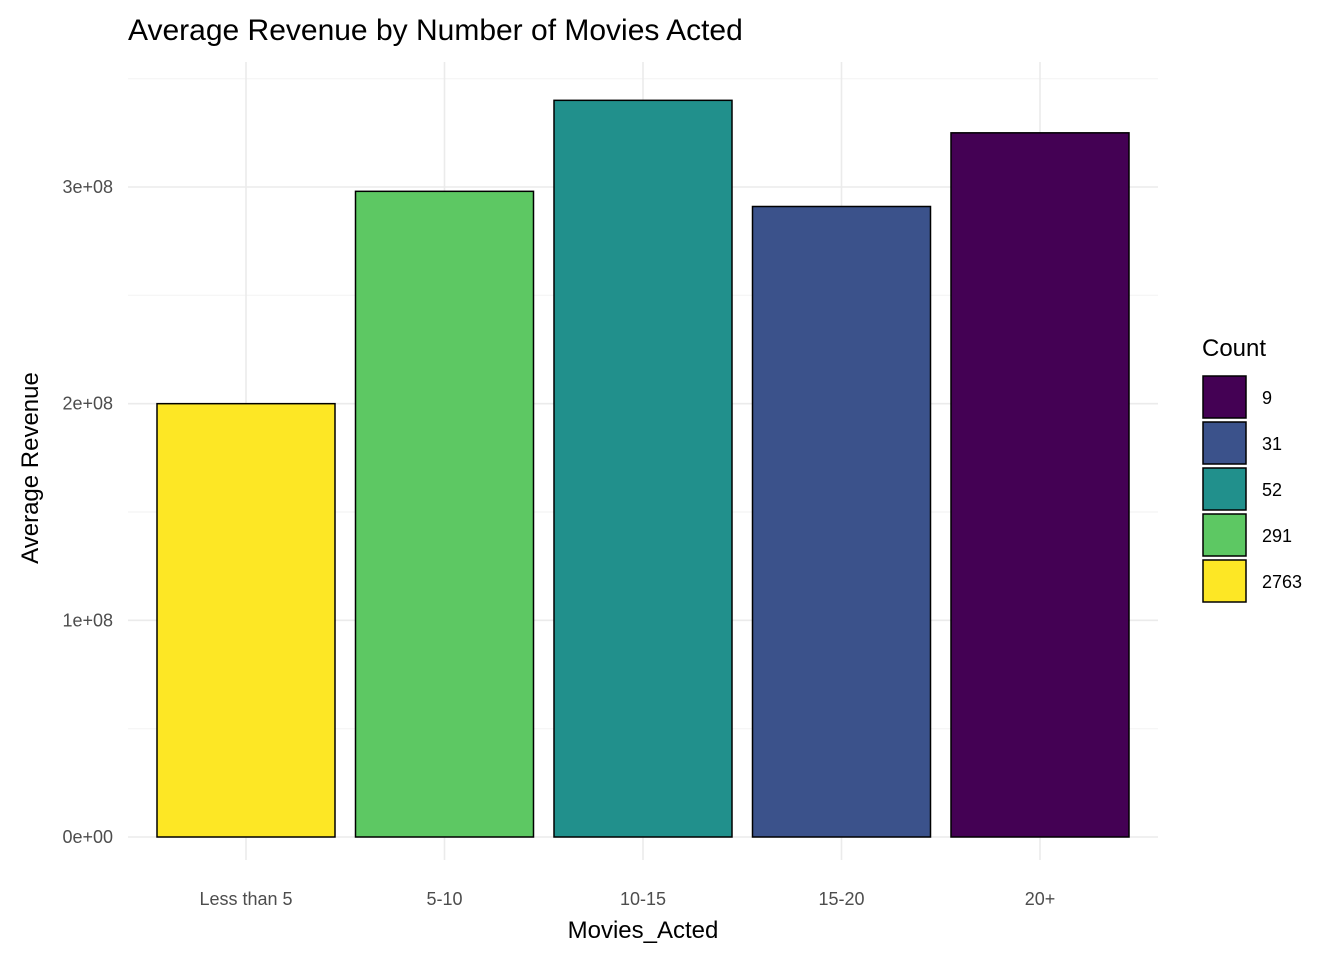 The height and width of the screenshot is (960, 1344). I want to click on legend: Count 9 31 52 291 2763, so click(1252, 469).